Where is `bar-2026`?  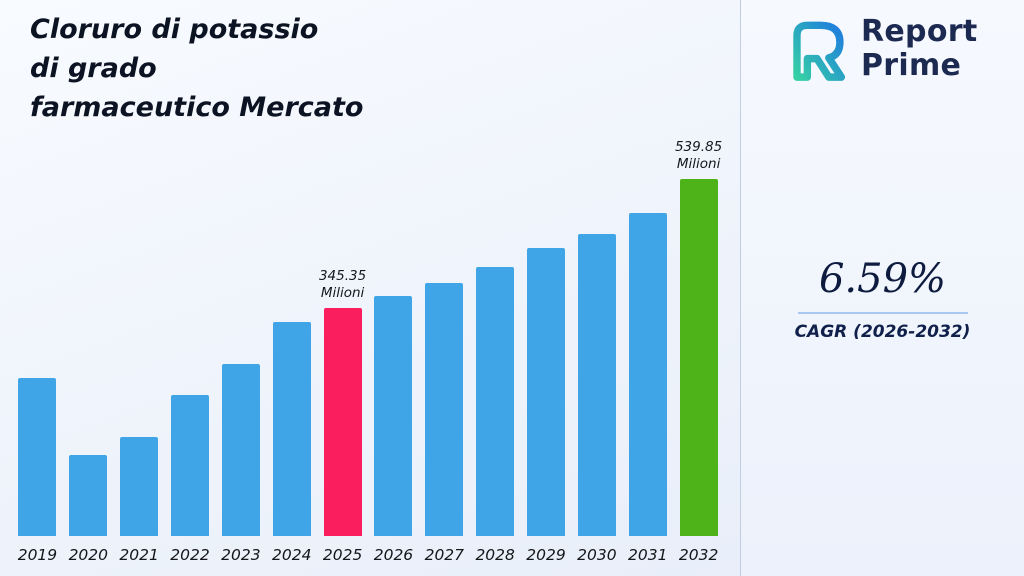
bar-2026 is located at coordinates (393, 416).